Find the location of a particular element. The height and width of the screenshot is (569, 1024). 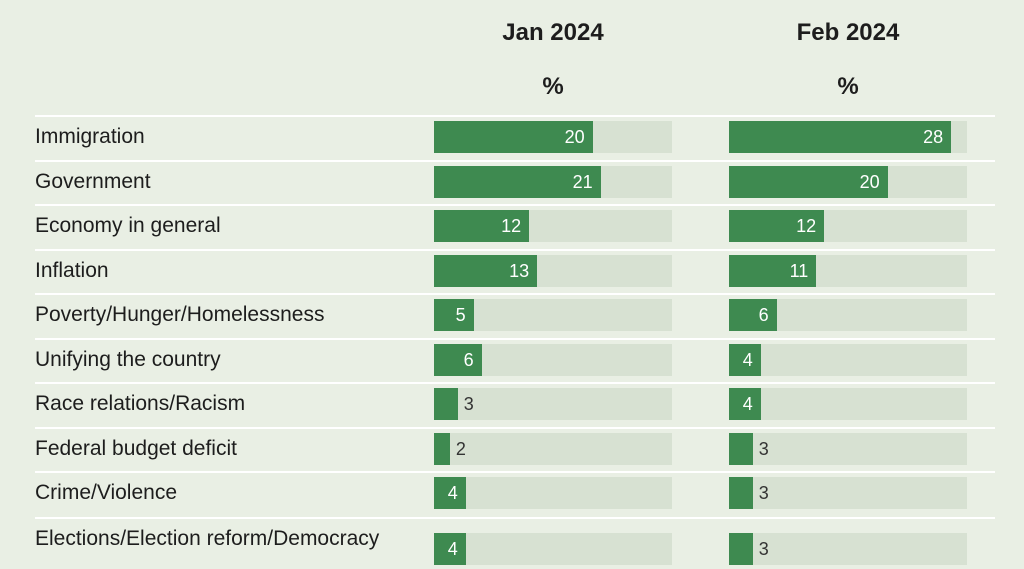

value-label: 13 is located at coordinates (519, 270).